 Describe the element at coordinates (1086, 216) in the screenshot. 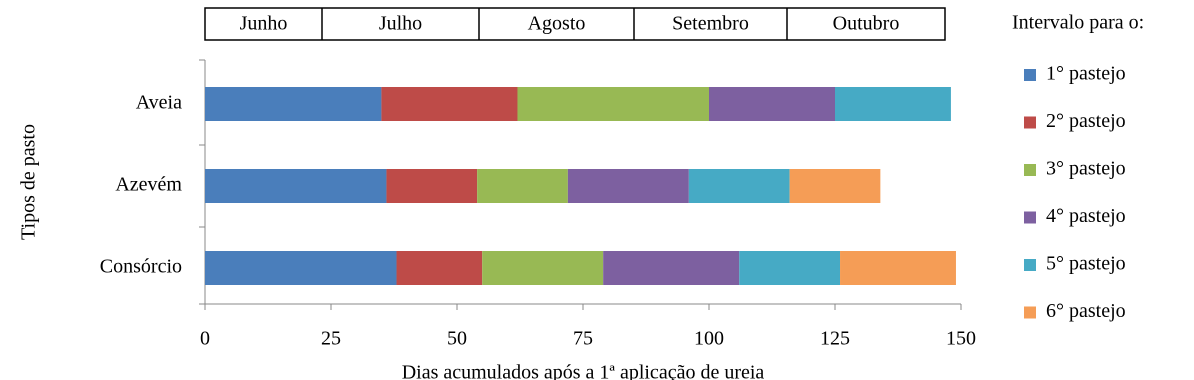

I see `legend-label: 4° pastejo` at that location.